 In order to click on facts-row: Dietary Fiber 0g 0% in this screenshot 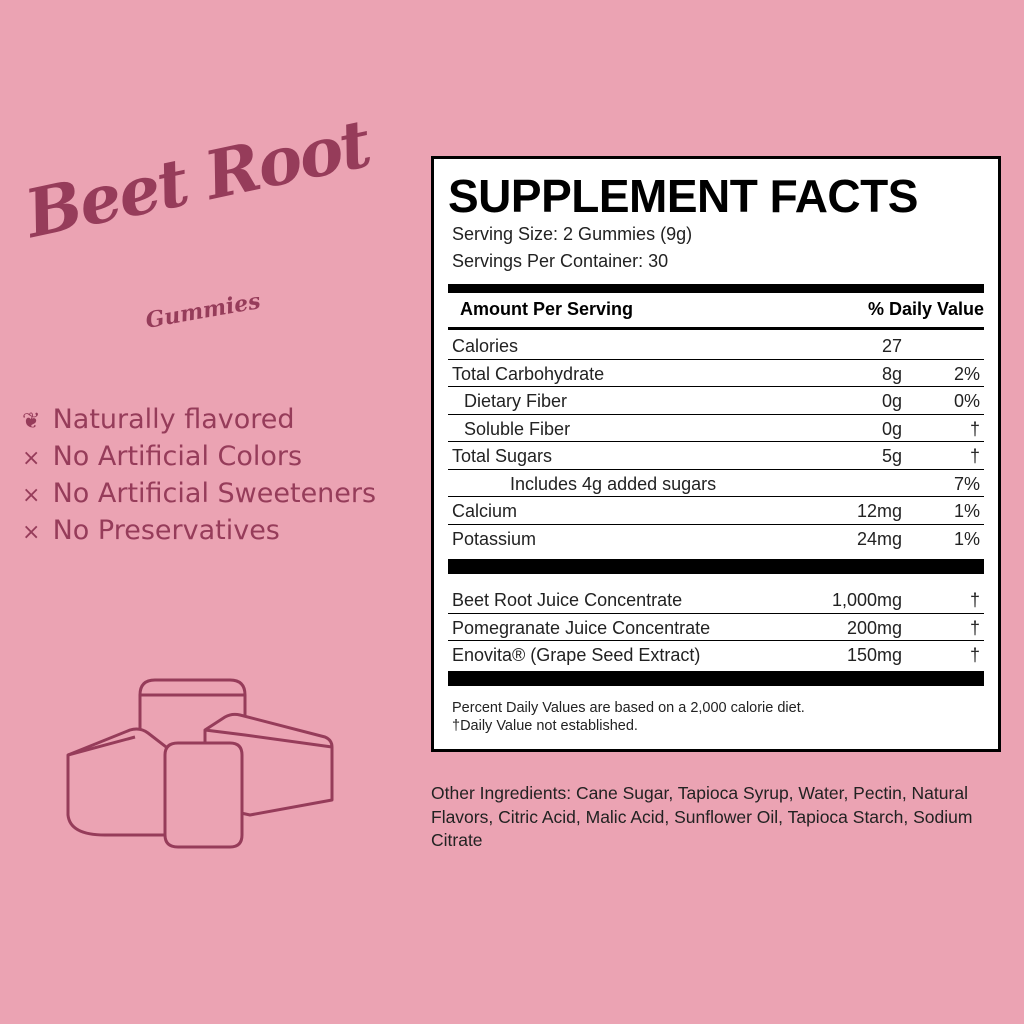, I will do `click(716, 401)`.